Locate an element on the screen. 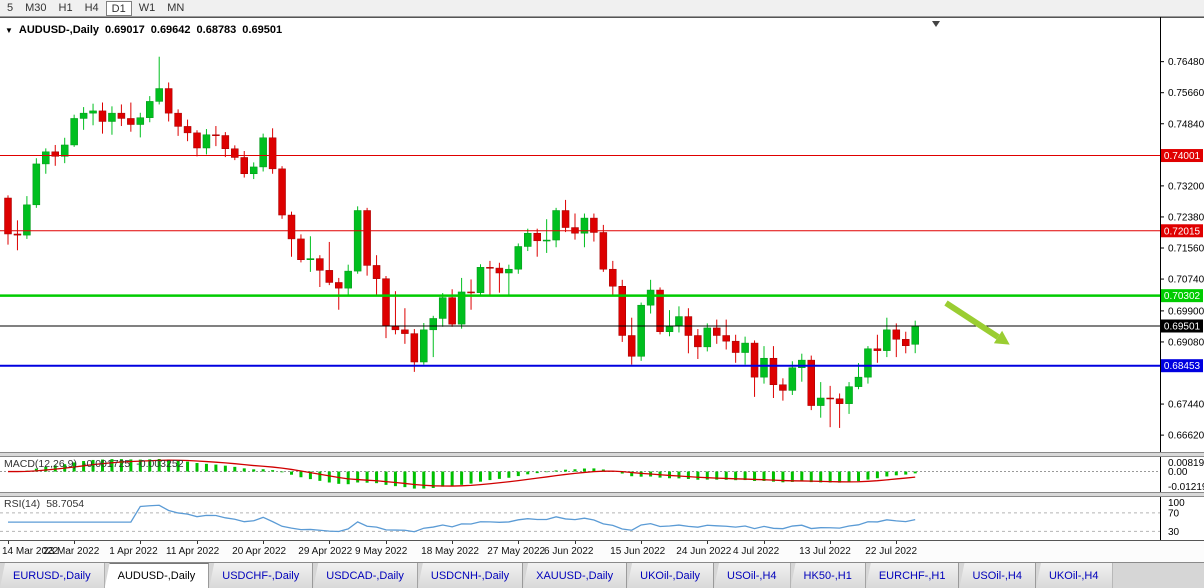 The width and height of the screenshot is (1204, 588). timeframe-button-w1: W1 is located at coordinates (147, 7).